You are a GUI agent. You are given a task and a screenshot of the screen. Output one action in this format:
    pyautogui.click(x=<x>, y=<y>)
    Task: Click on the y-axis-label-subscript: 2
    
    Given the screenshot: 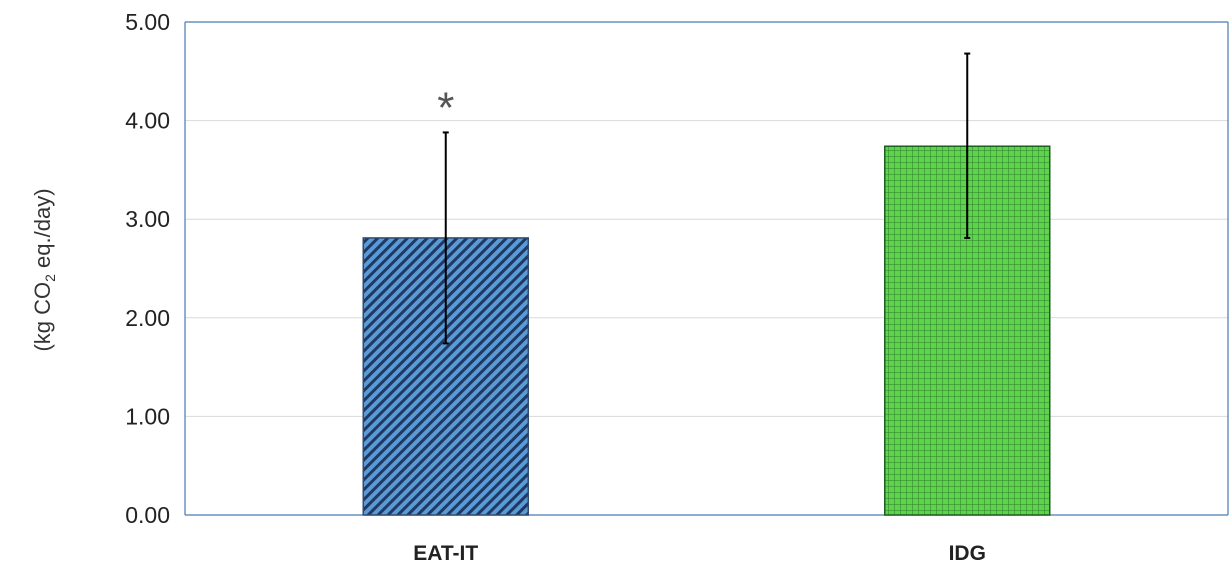 What is the action you would take?
    pyautogui.click(x=50, y=278)
    